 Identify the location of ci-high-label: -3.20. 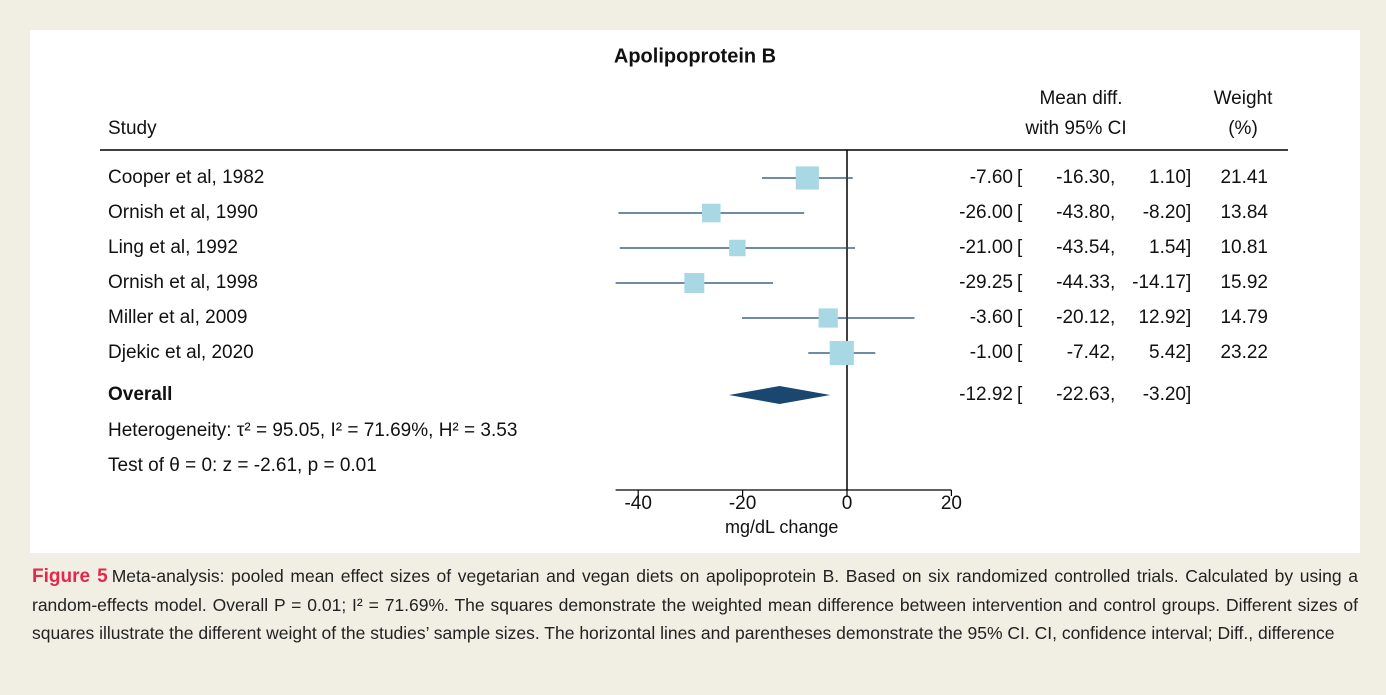
(1164, 394).